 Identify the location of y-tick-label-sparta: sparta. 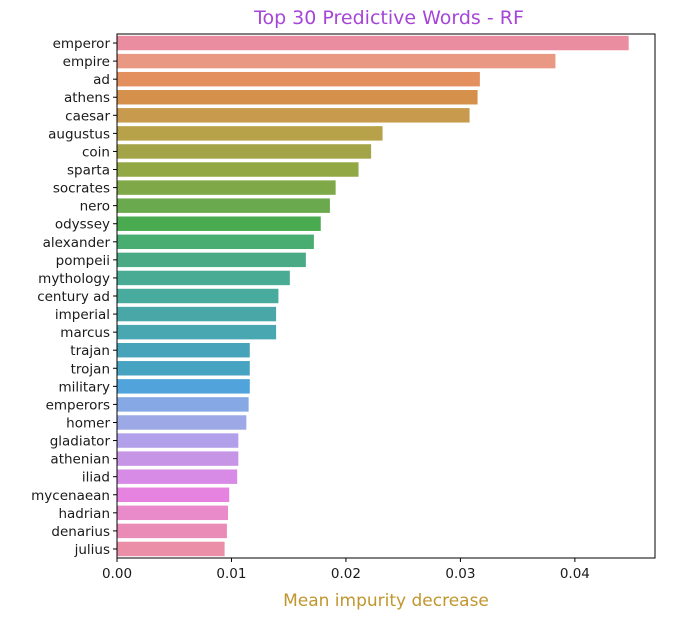
(88, 171).